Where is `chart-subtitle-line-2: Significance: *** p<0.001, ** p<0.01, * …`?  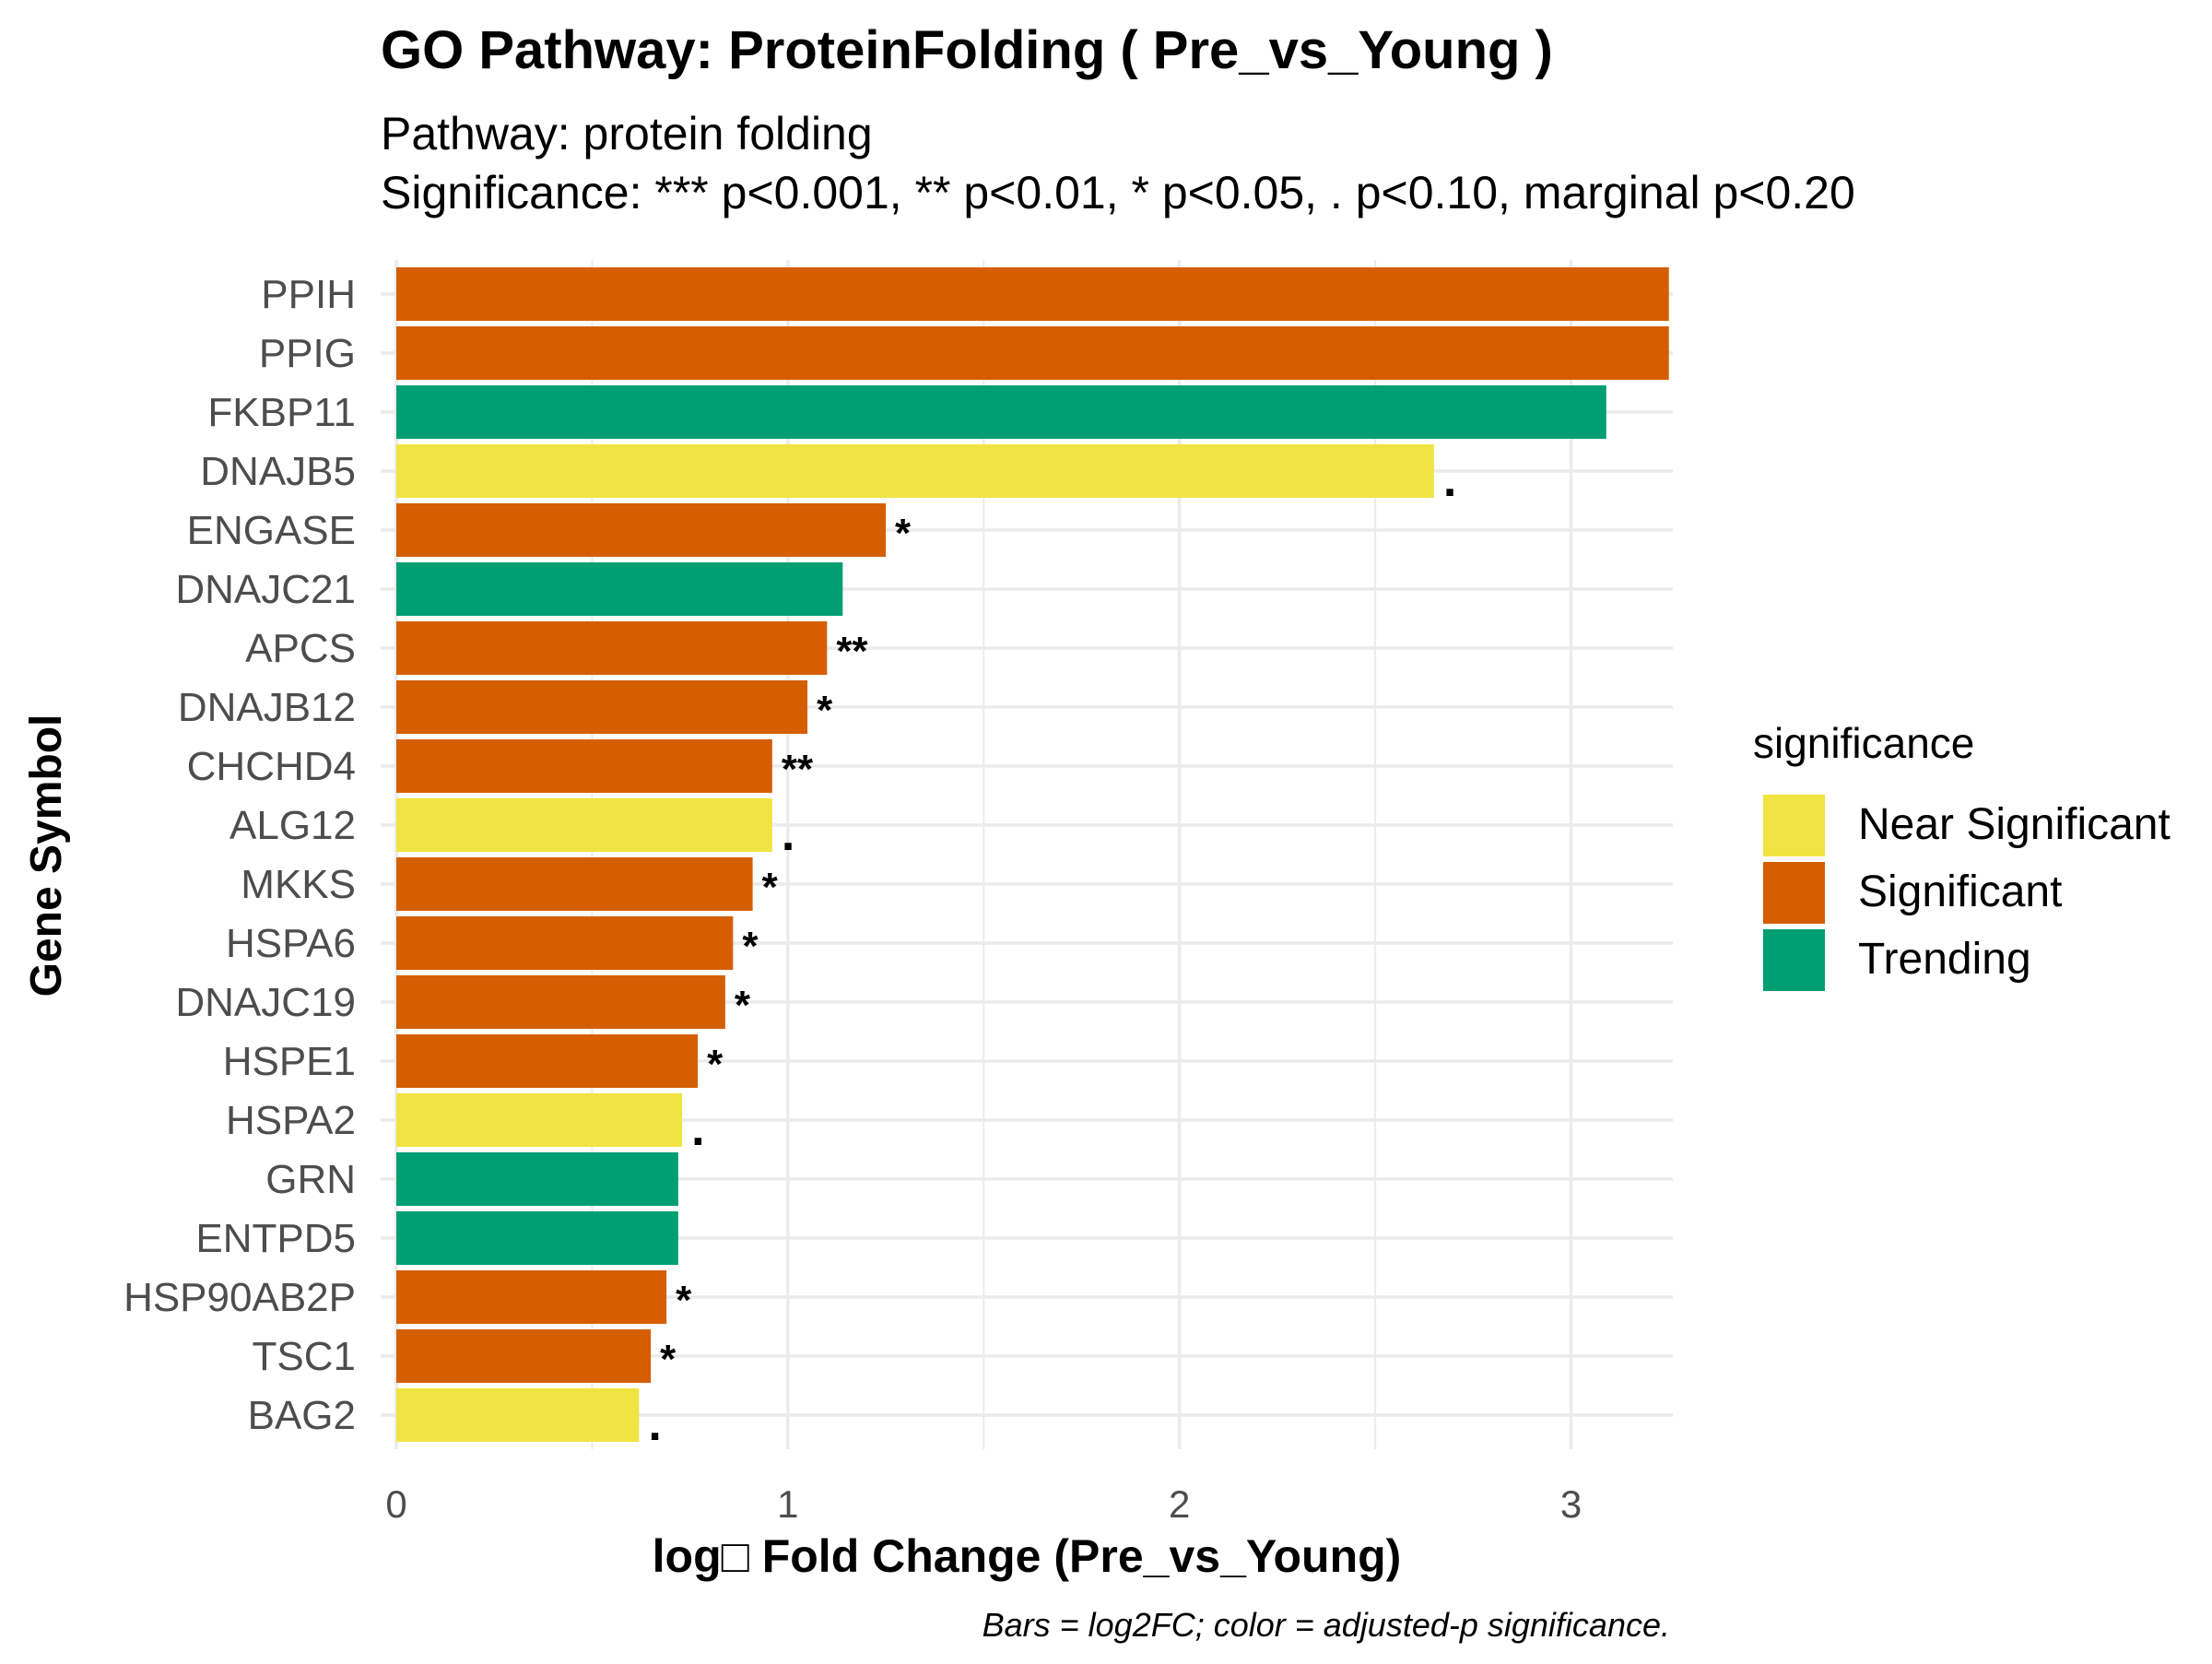 chart-subtitle-line-2: Significance: *** p<0.001, ** p<0.01, * … is located at coordinates (1118, 192).